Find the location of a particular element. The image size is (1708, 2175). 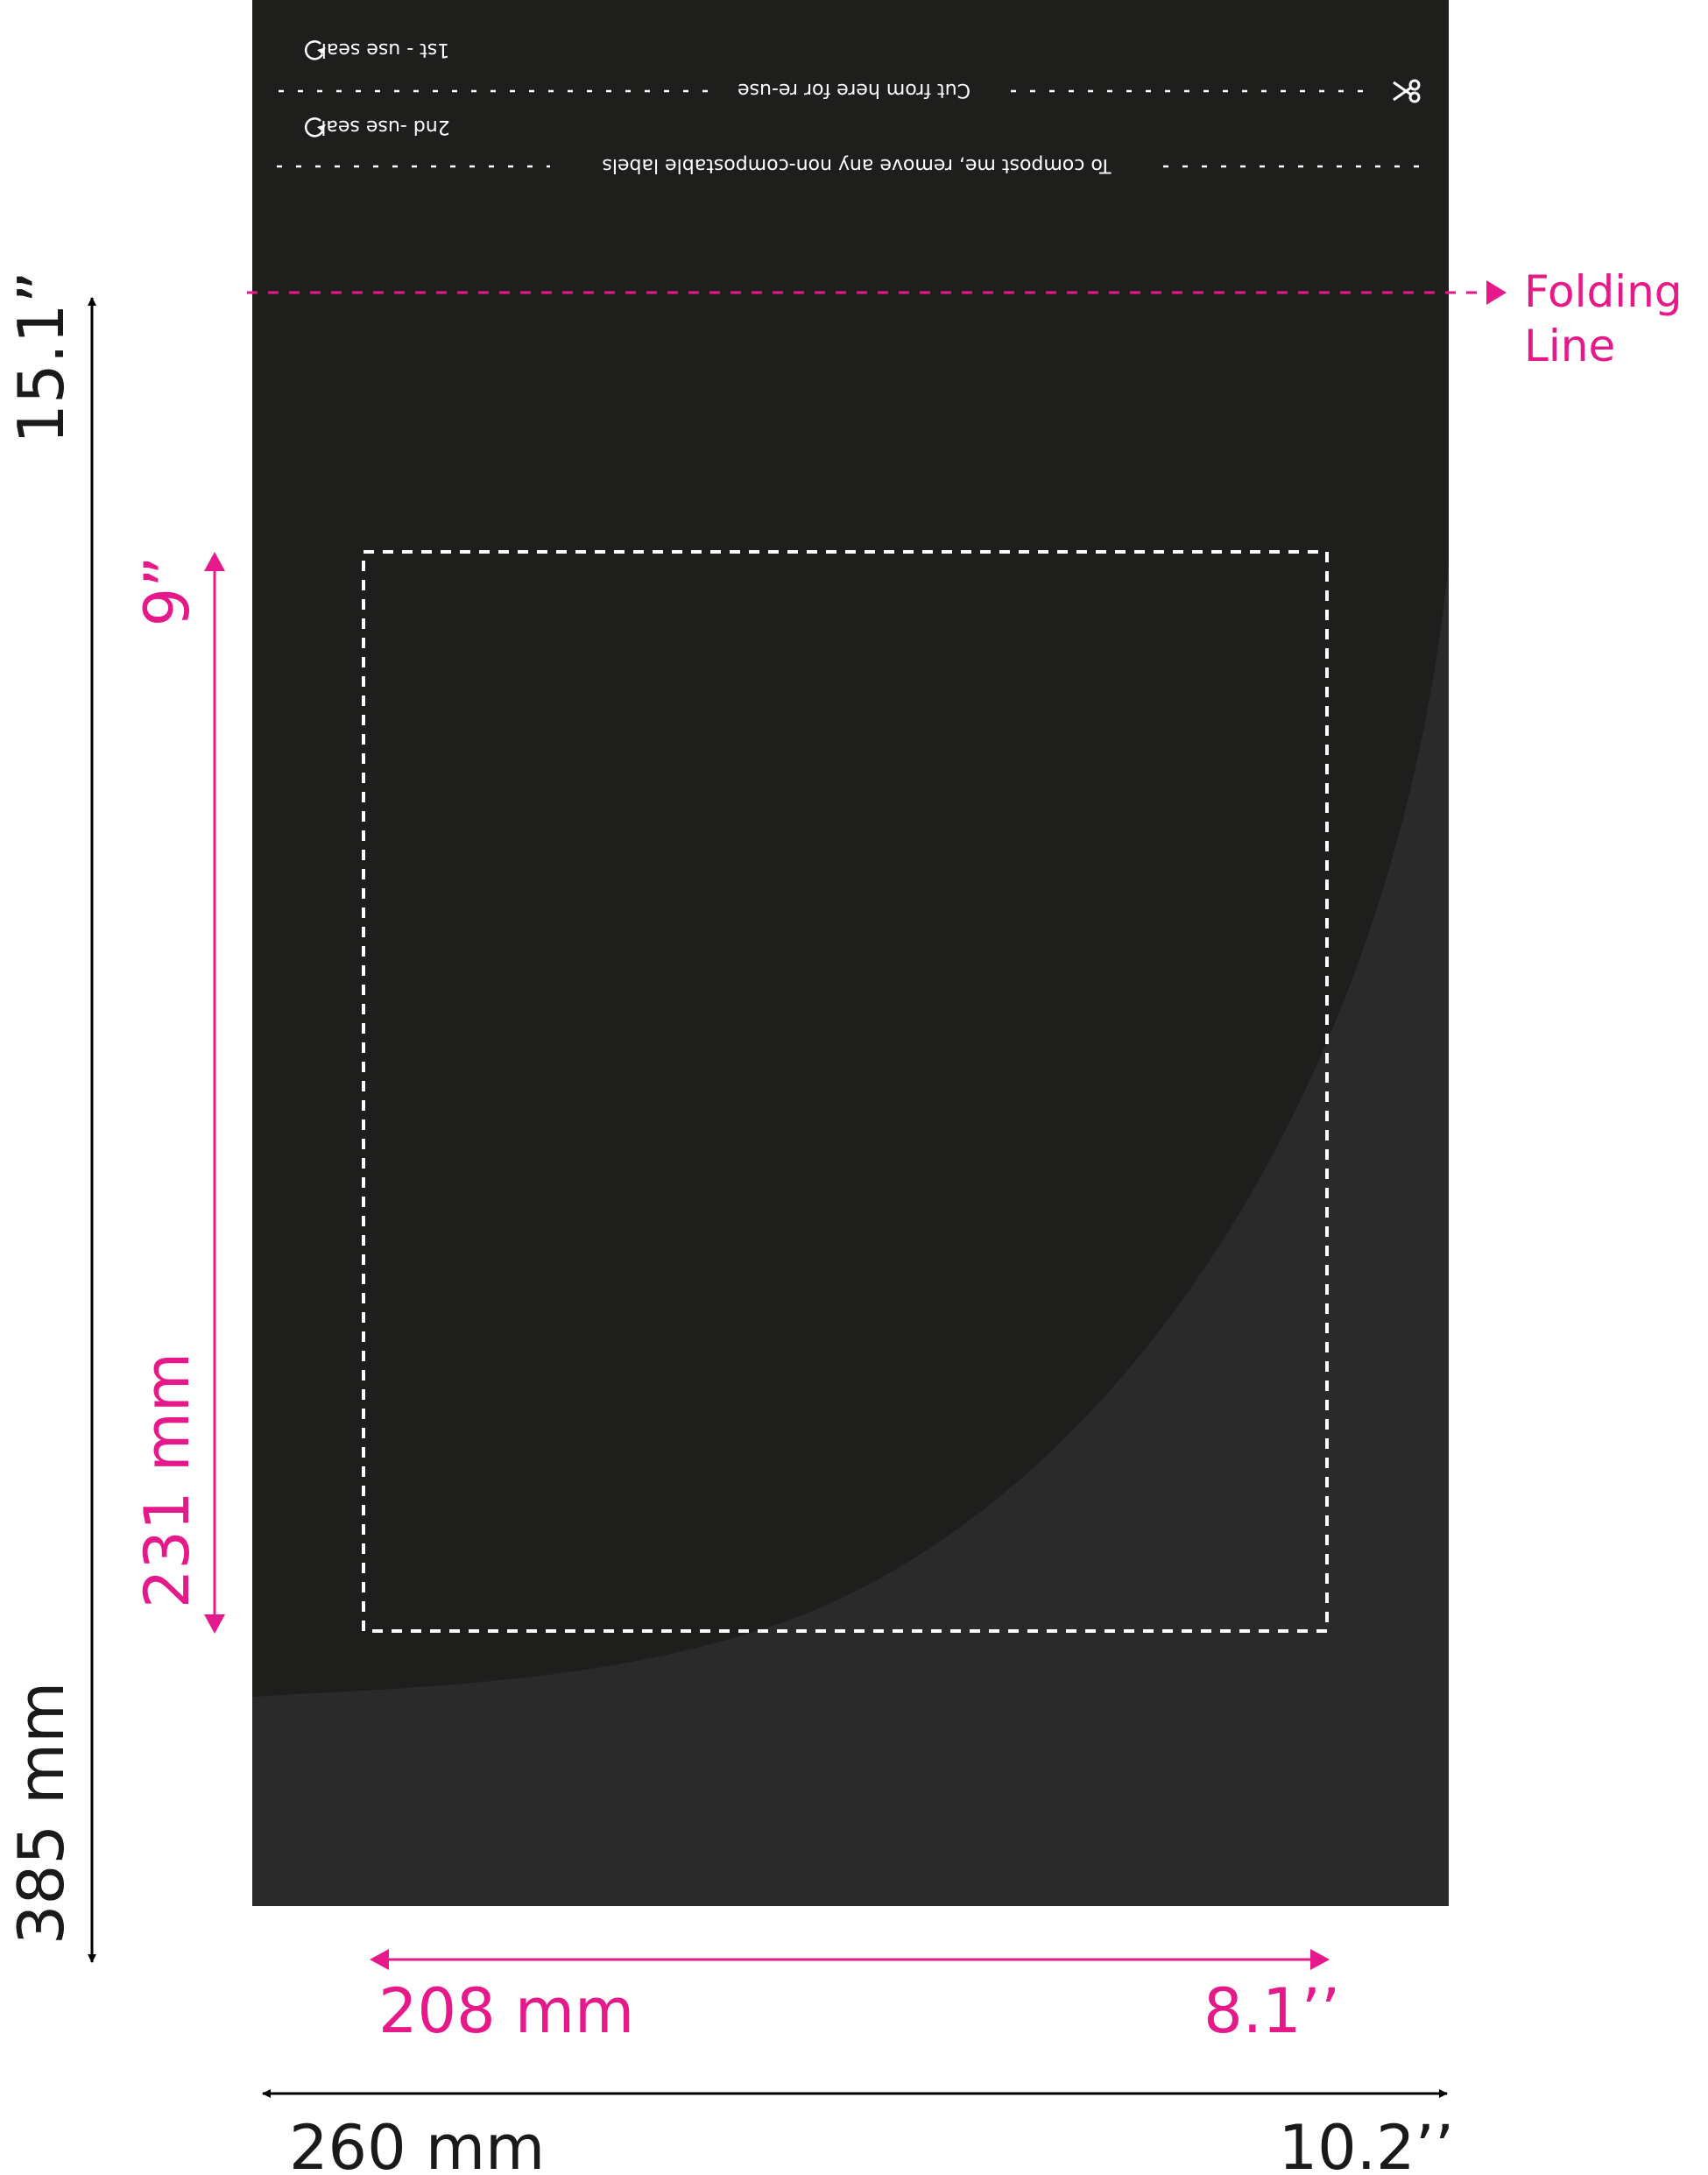

print-width-in-label: 8.1’’ is located at coordinates (1271, 2011).